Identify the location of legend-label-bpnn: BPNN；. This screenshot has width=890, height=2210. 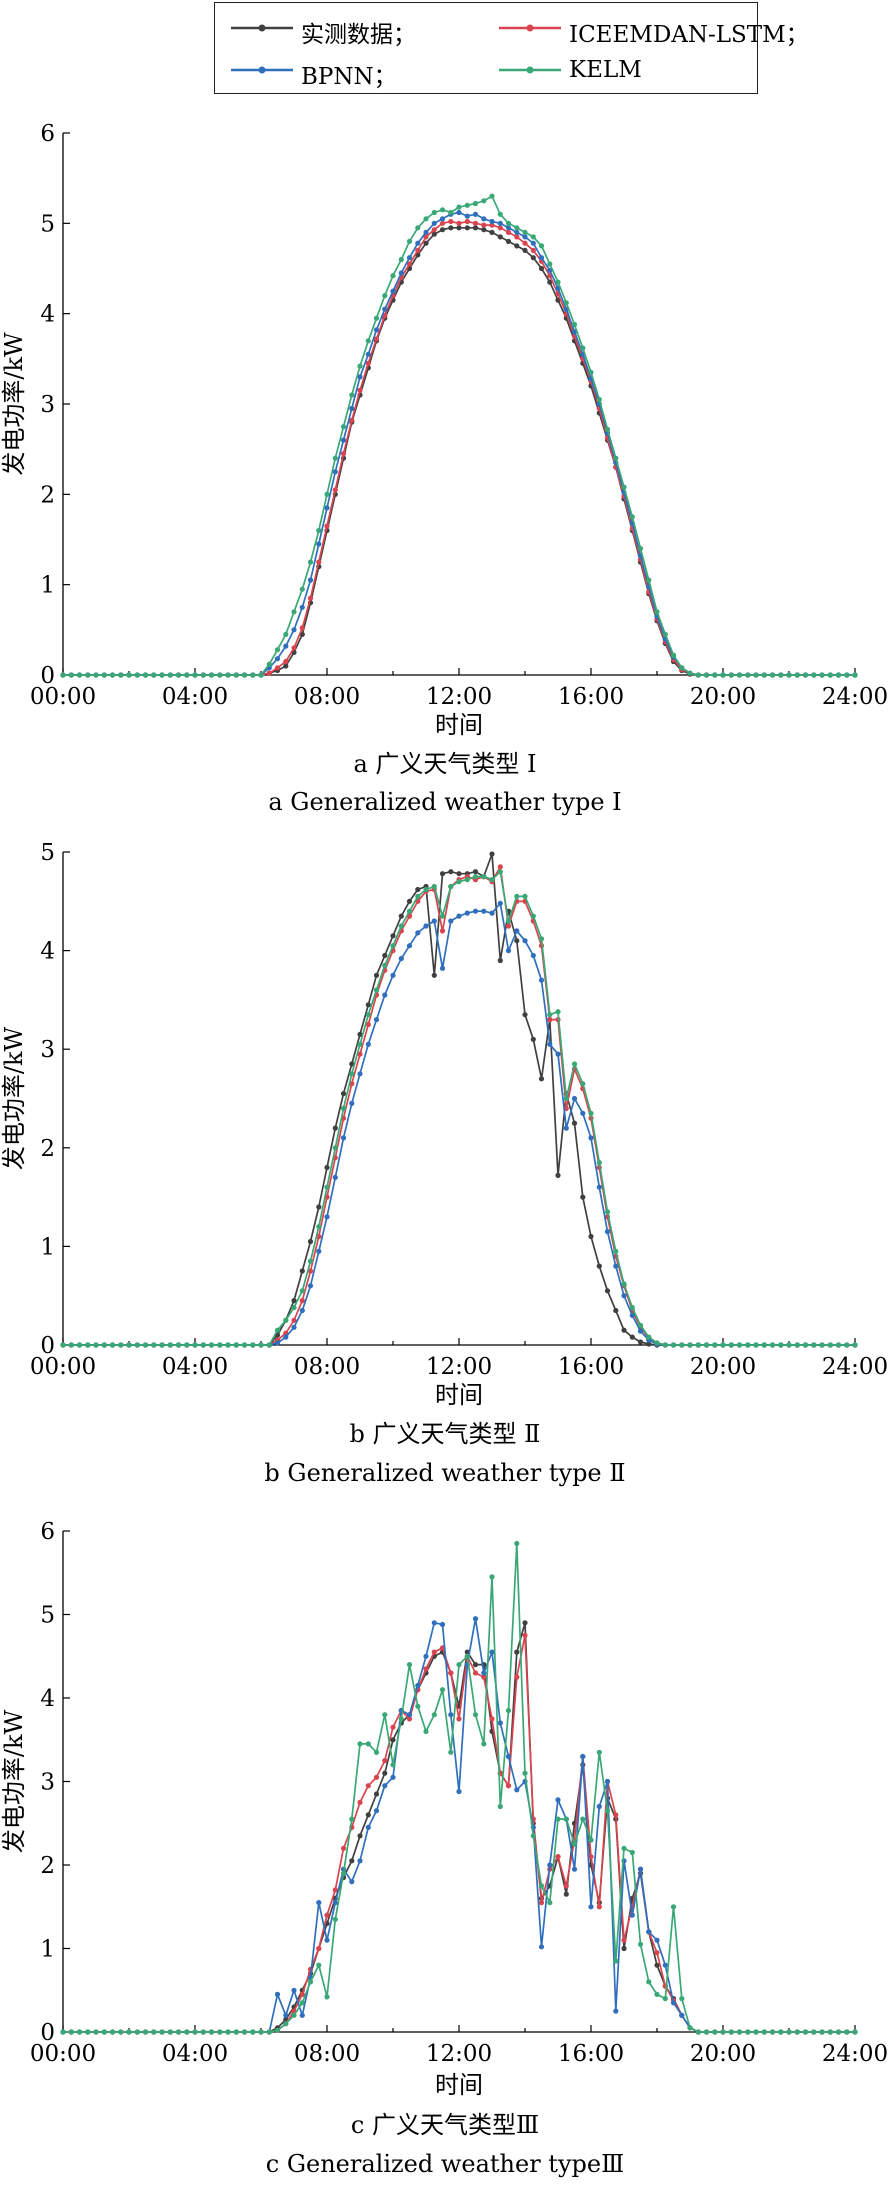
(349, 77).